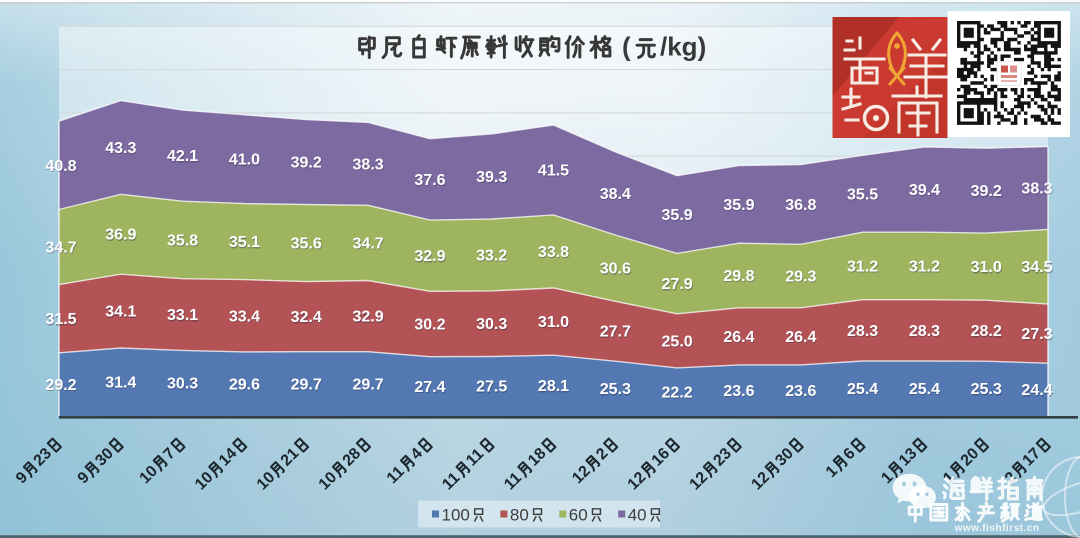 Image resolution: width=1080 pixels, height=538 pixels. Describe the element at coordinates (245, 243) in the screenshot. I see `svg-text: 35.1` at that location.